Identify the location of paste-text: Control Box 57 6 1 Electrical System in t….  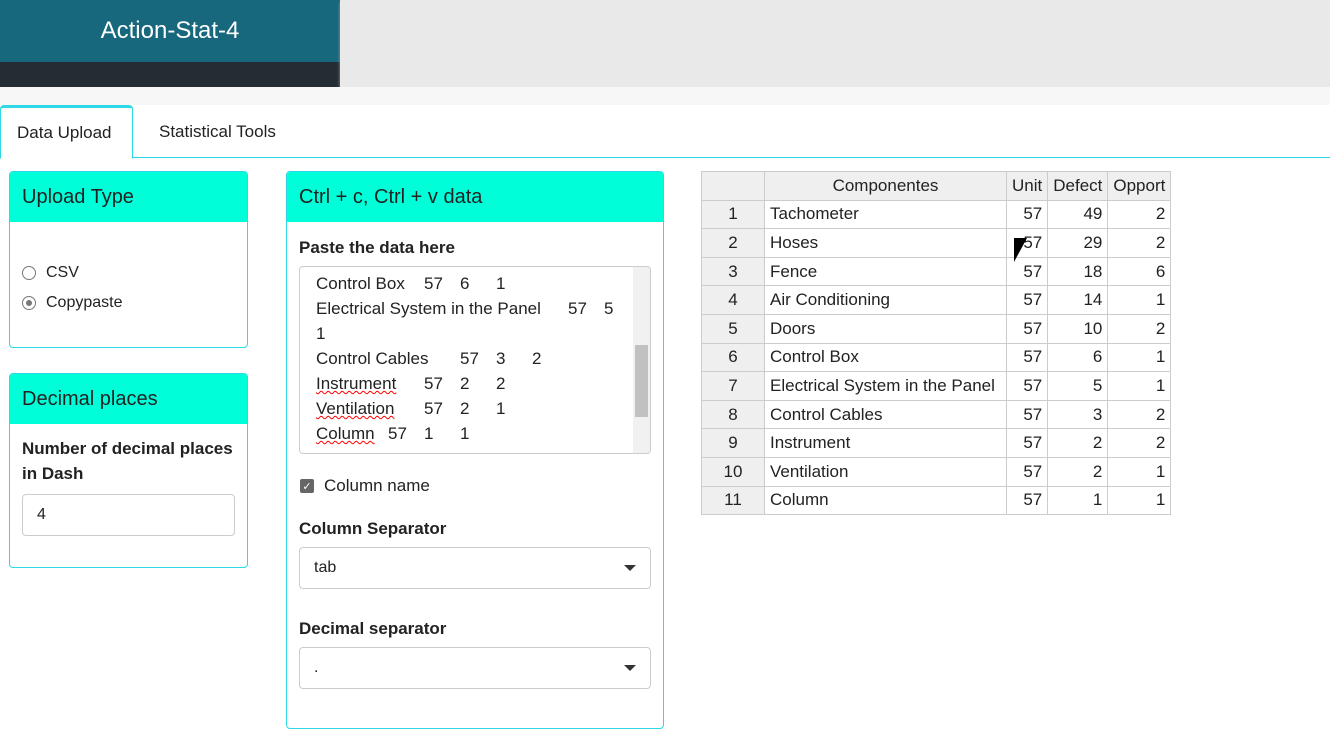
(471, 358).